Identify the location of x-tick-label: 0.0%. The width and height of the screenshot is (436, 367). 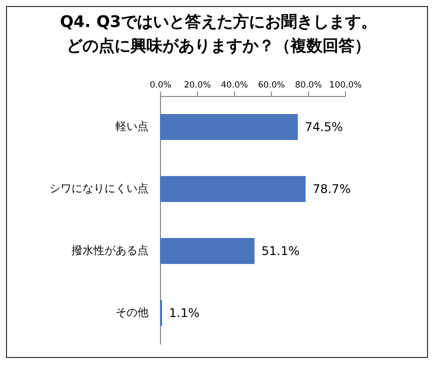
(161, 85).